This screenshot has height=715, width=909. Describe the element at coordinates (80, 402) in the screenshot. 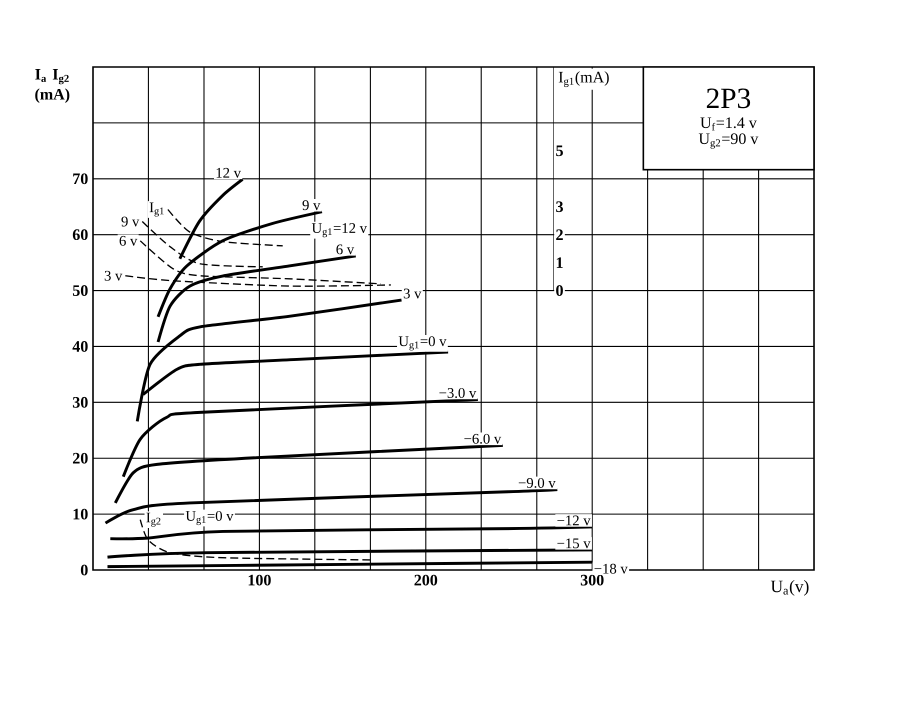

I see `y-tick-label: 30` at that location.